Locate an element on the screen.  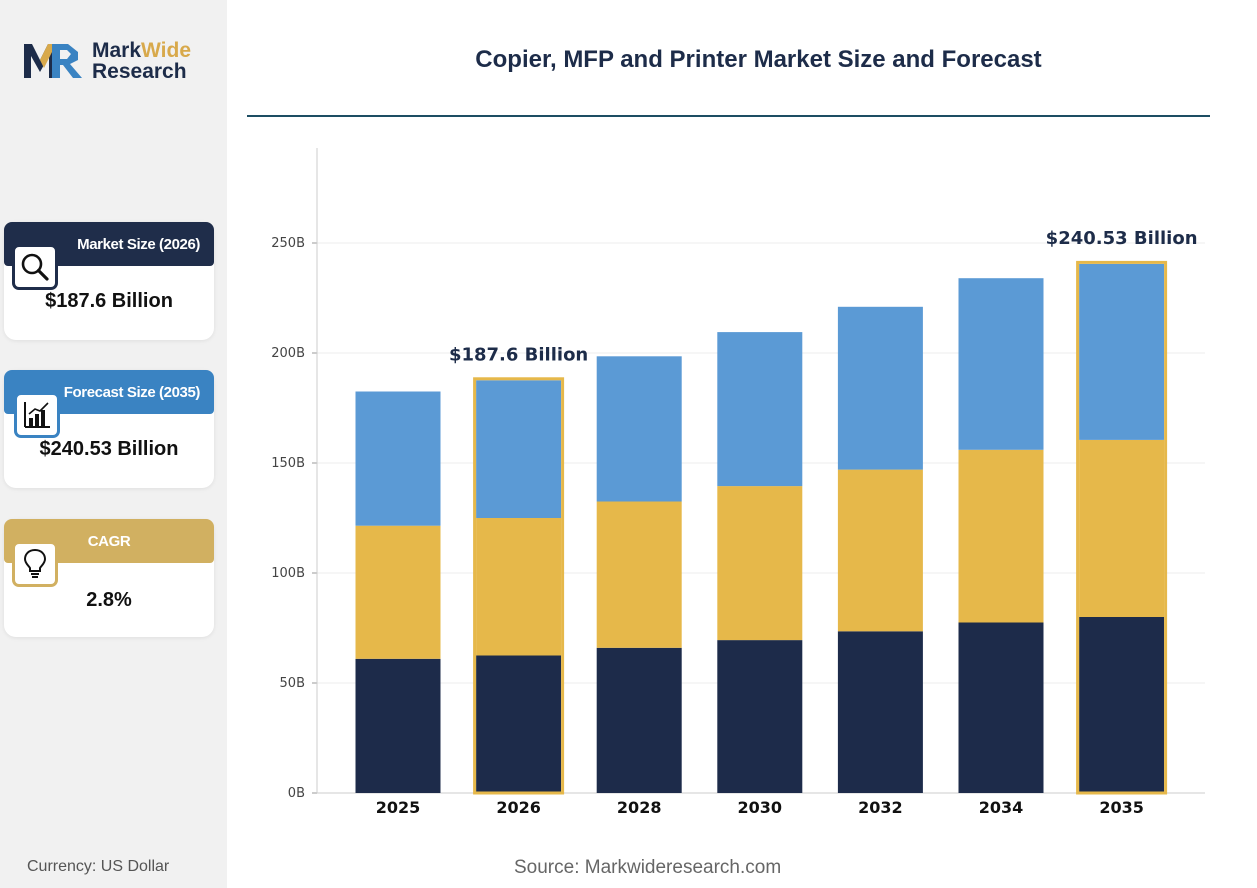
y-tick-label: 150B is located at coordinates (288, 463).